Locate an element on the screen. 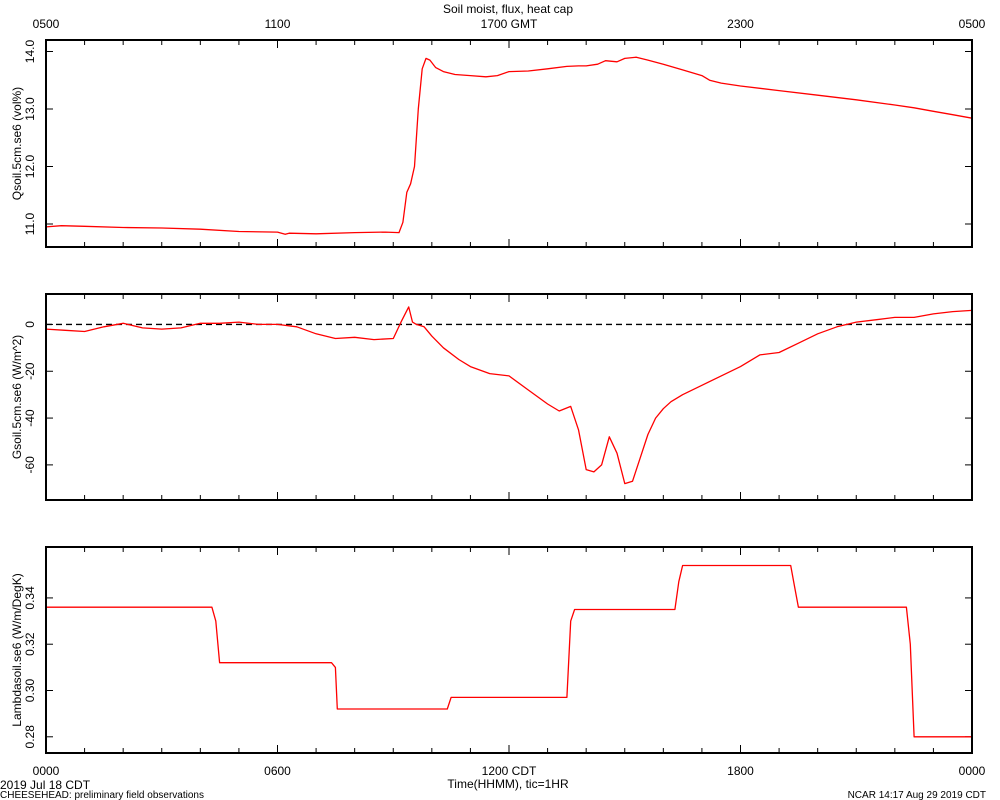  y-tick-label: 0 is located at coordinates (30, 324).